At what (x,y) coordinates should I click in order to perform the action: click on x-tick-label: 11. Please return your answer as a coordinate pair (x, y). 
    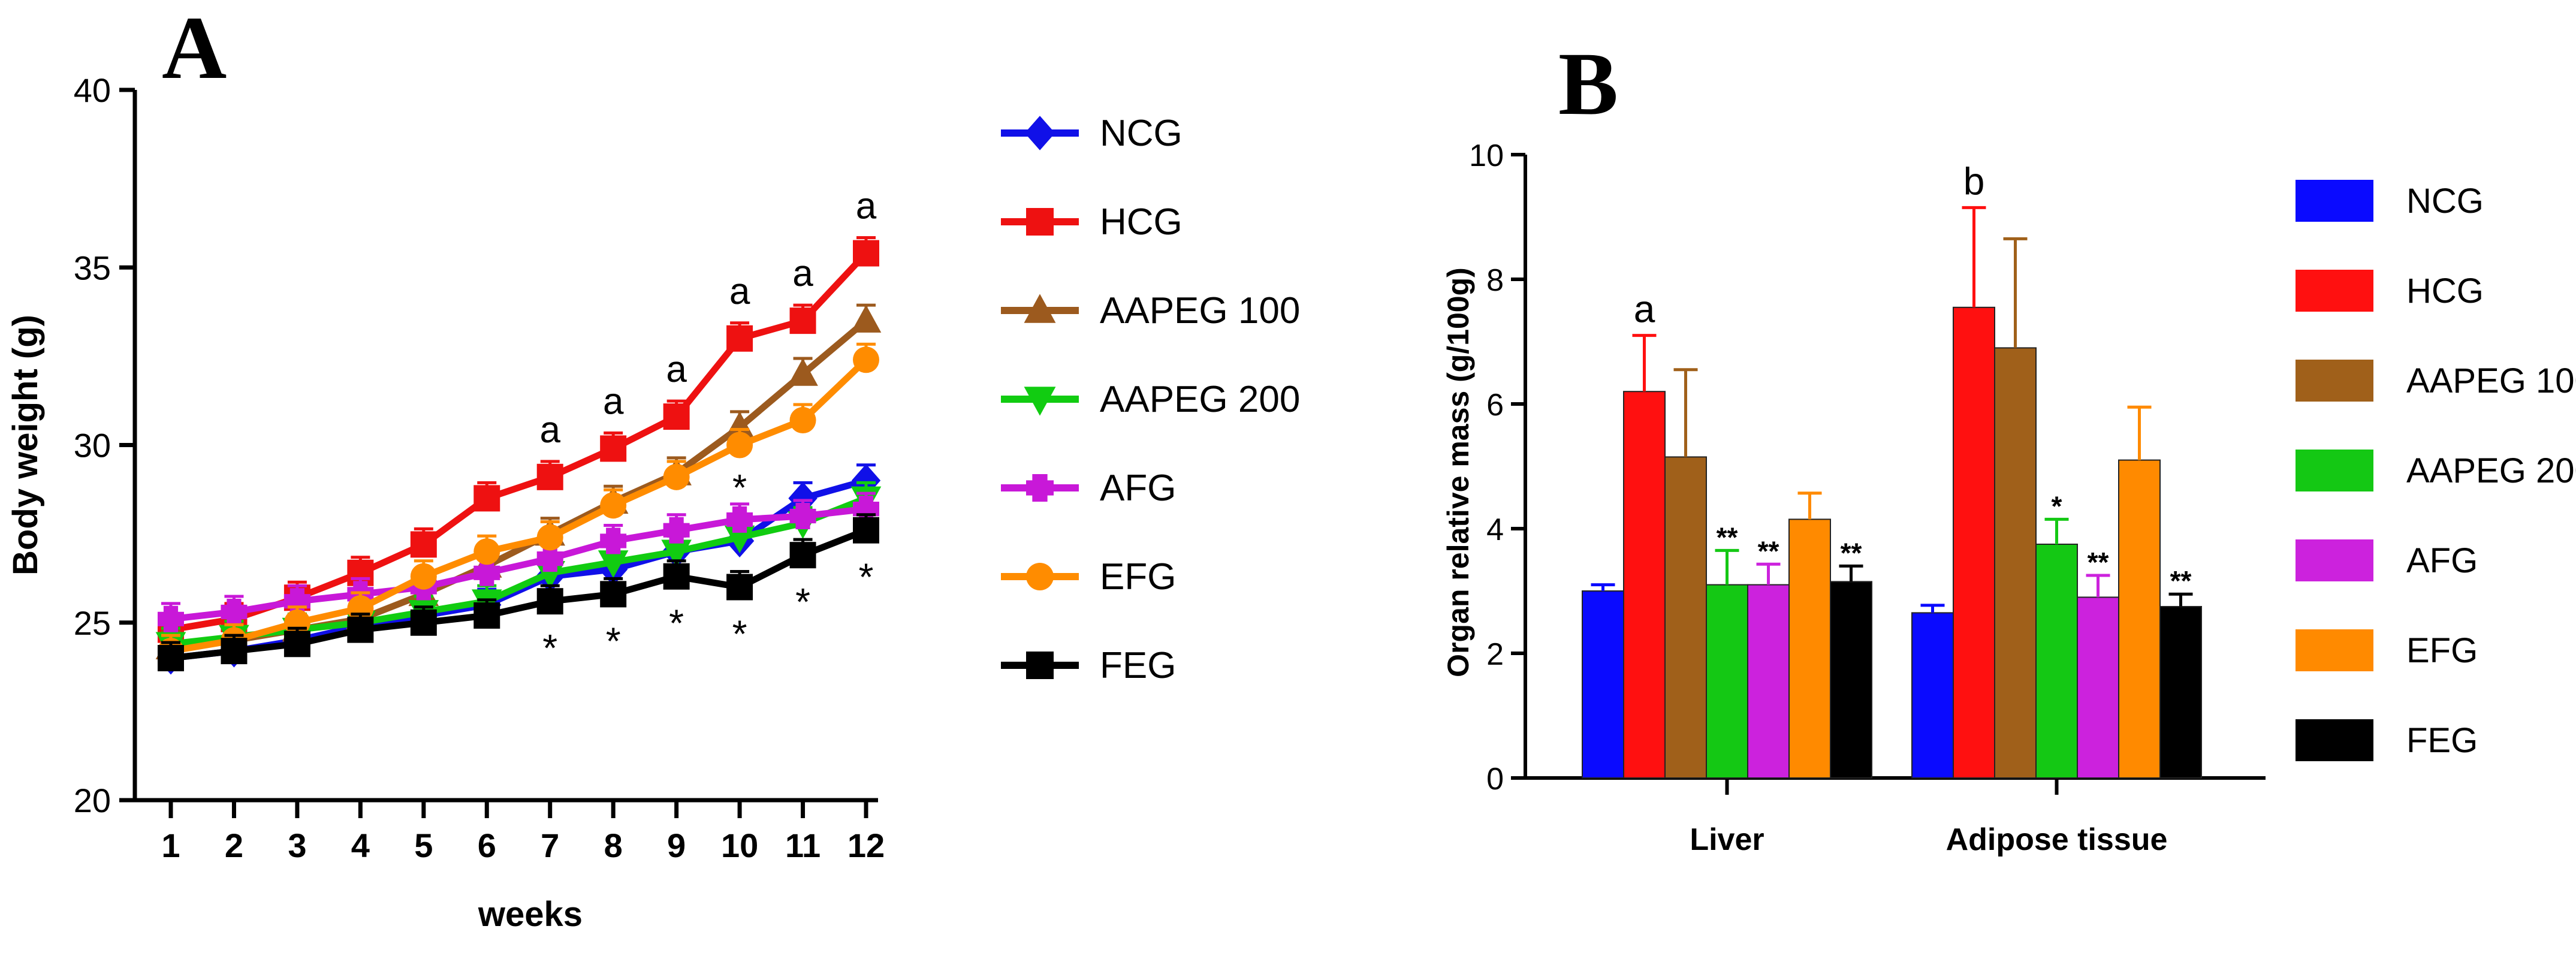
    Looking at the image, I should click on (803, 845).